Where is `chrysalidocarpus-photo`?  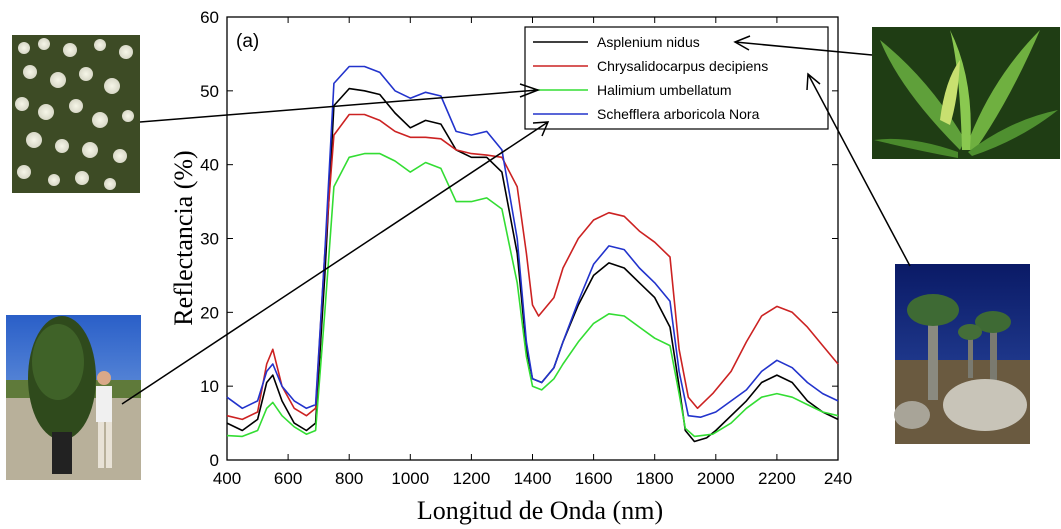 chrysalidocarpus-photo is located at coordinates (962, 354).